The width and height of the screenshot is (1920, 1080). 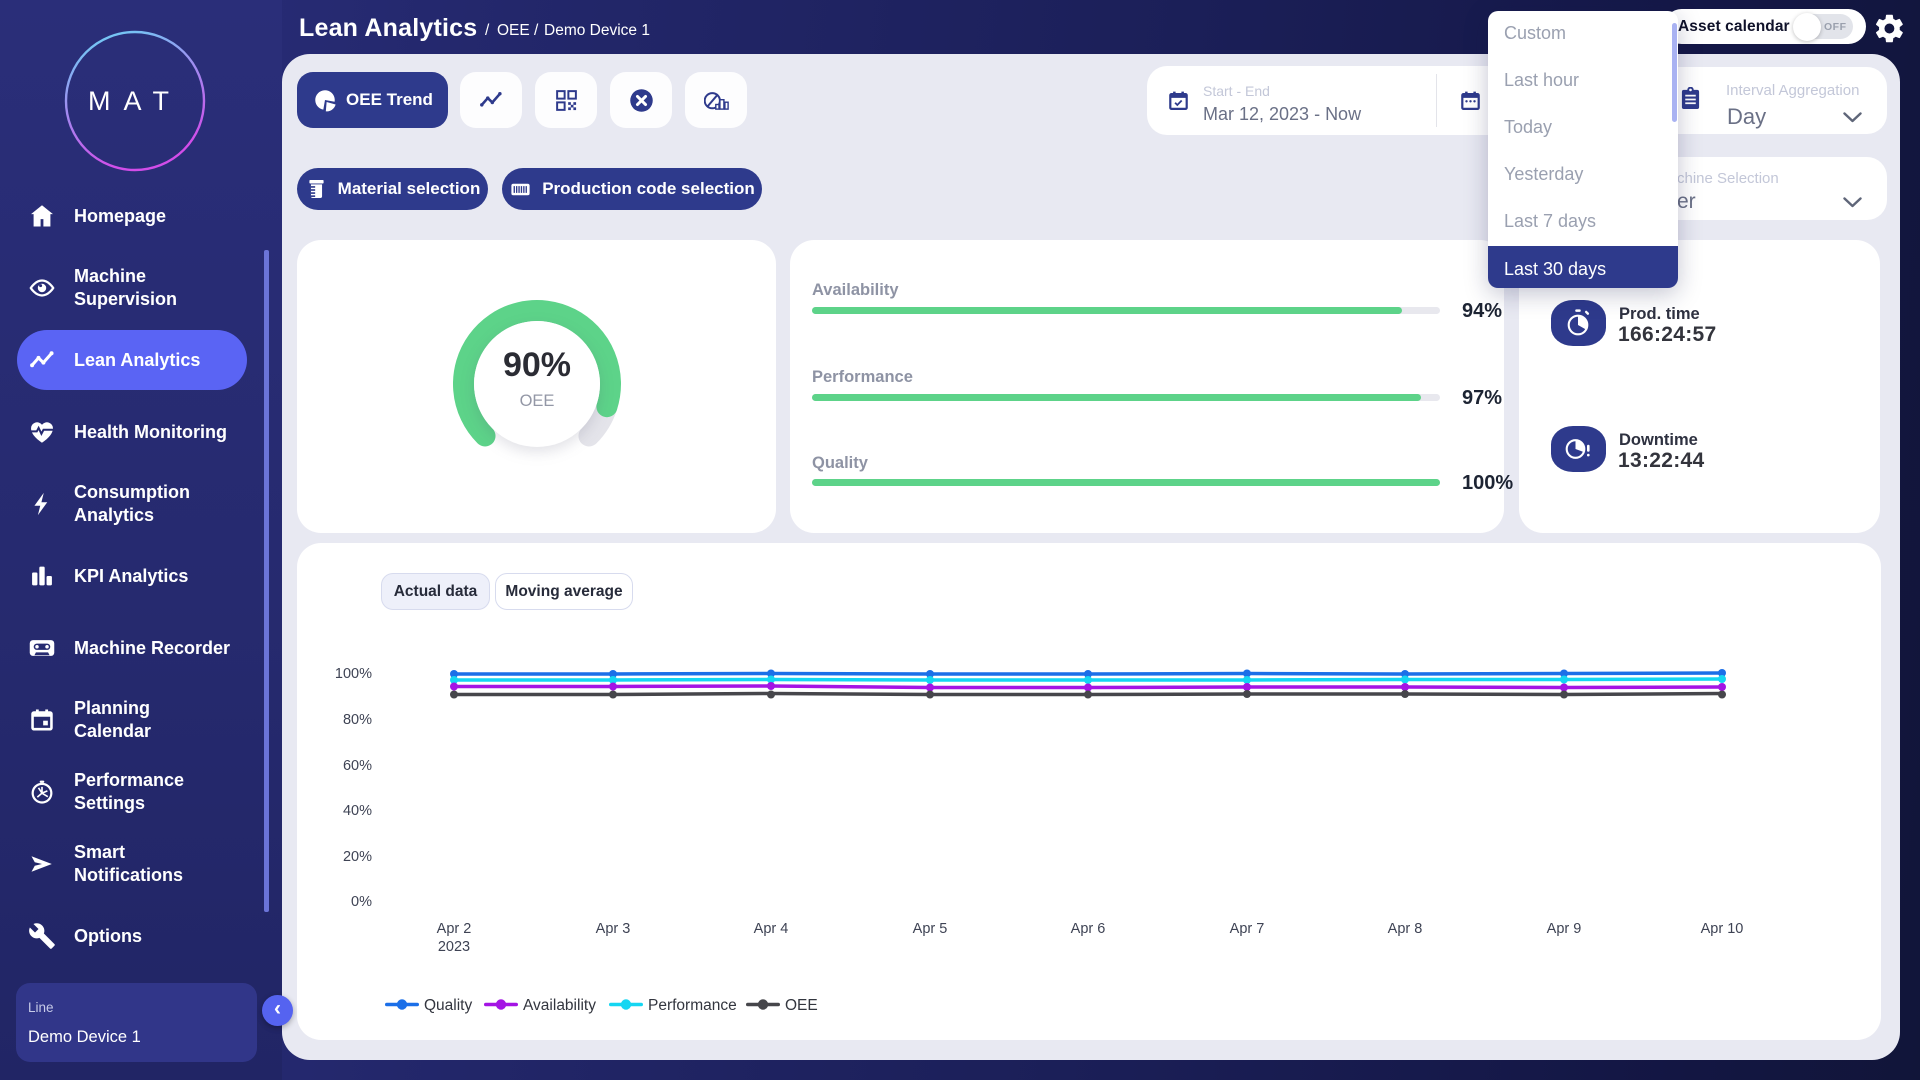 What do you see at coordinates (692, 1005) in the screenshot?
I see `svg-text: Performance` at bounding box center [692, 1005].